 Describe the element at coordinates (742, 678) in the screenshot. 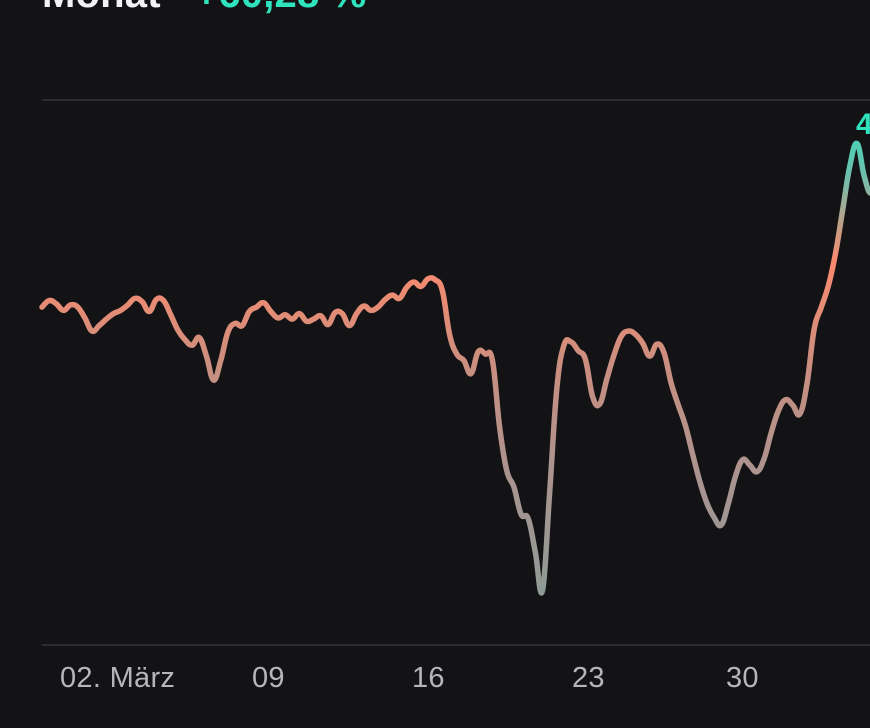

I see `x-tick-4: 30` at that location.